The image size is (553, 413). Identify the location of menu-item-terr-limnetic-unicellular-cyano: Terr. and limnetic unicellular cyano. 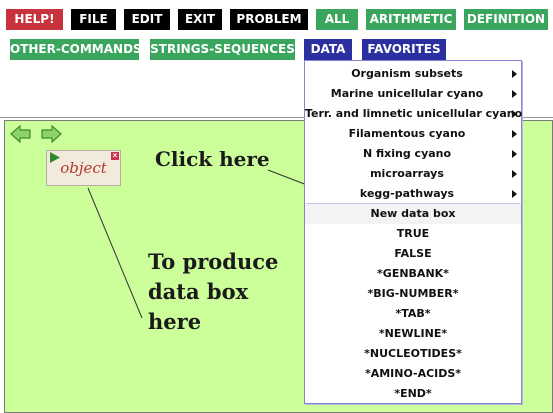
(414, 113).